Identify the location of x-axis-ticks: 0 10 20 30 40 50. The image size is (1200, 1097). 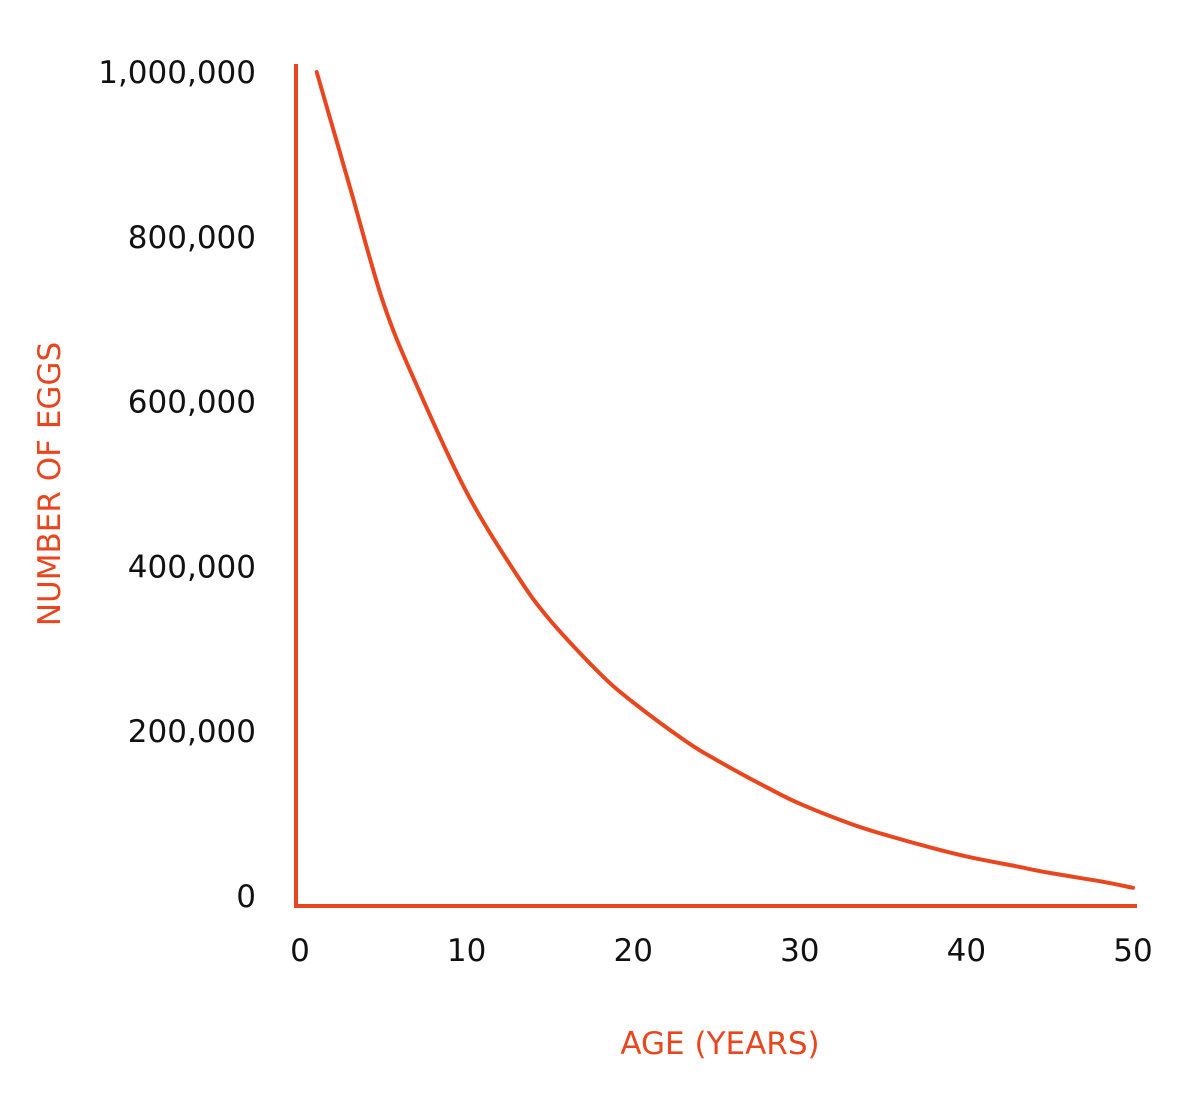
(721, 951).